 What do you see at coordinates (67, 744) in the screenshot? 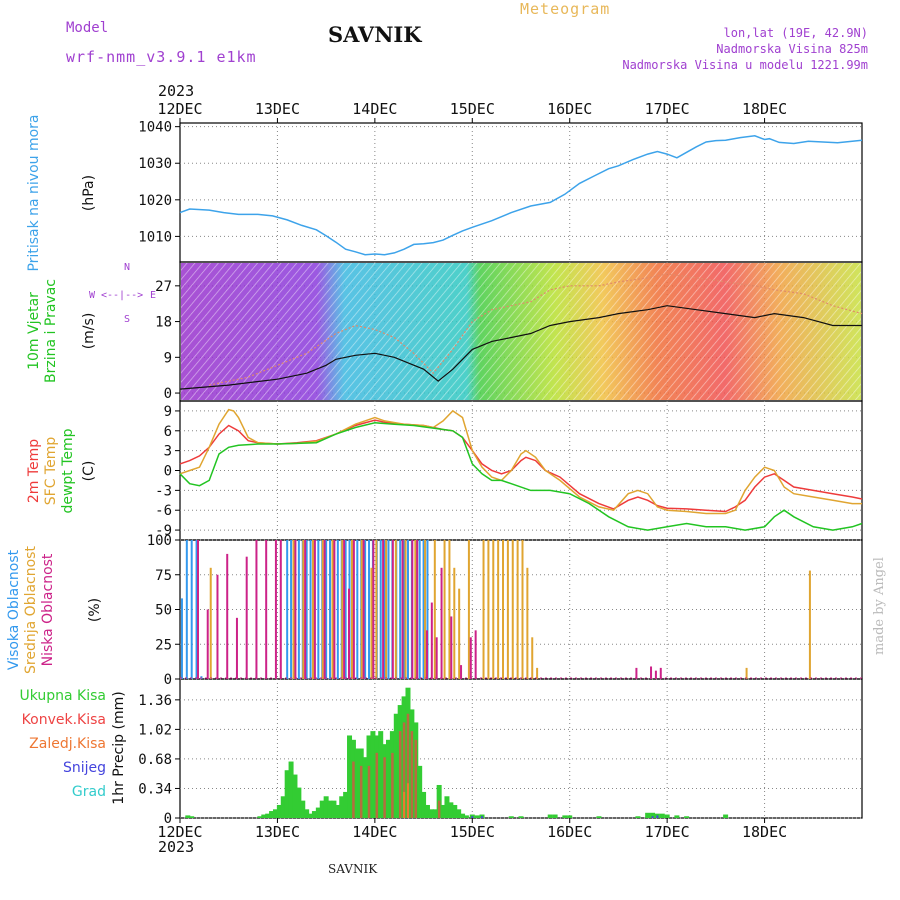
I see `precip-legend-2: Zaledj.Kisa` at bounding box center [67, 744].